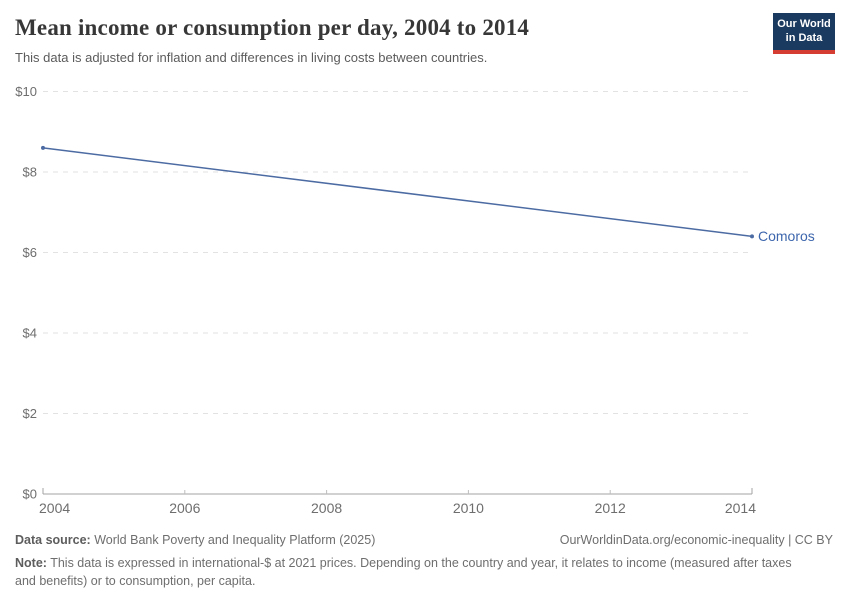 This screenshot has height=600, width=850. Describe the element at coordinates (397, 192) in the screenshot. I see `series-line` at that location.